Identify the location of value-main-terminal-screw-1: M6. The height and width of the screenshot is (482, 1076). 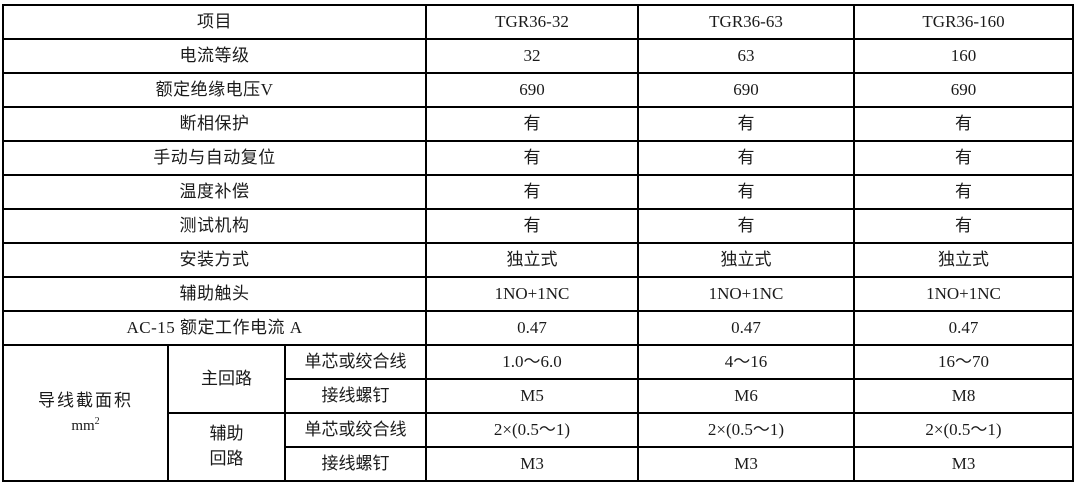
(746, 396).